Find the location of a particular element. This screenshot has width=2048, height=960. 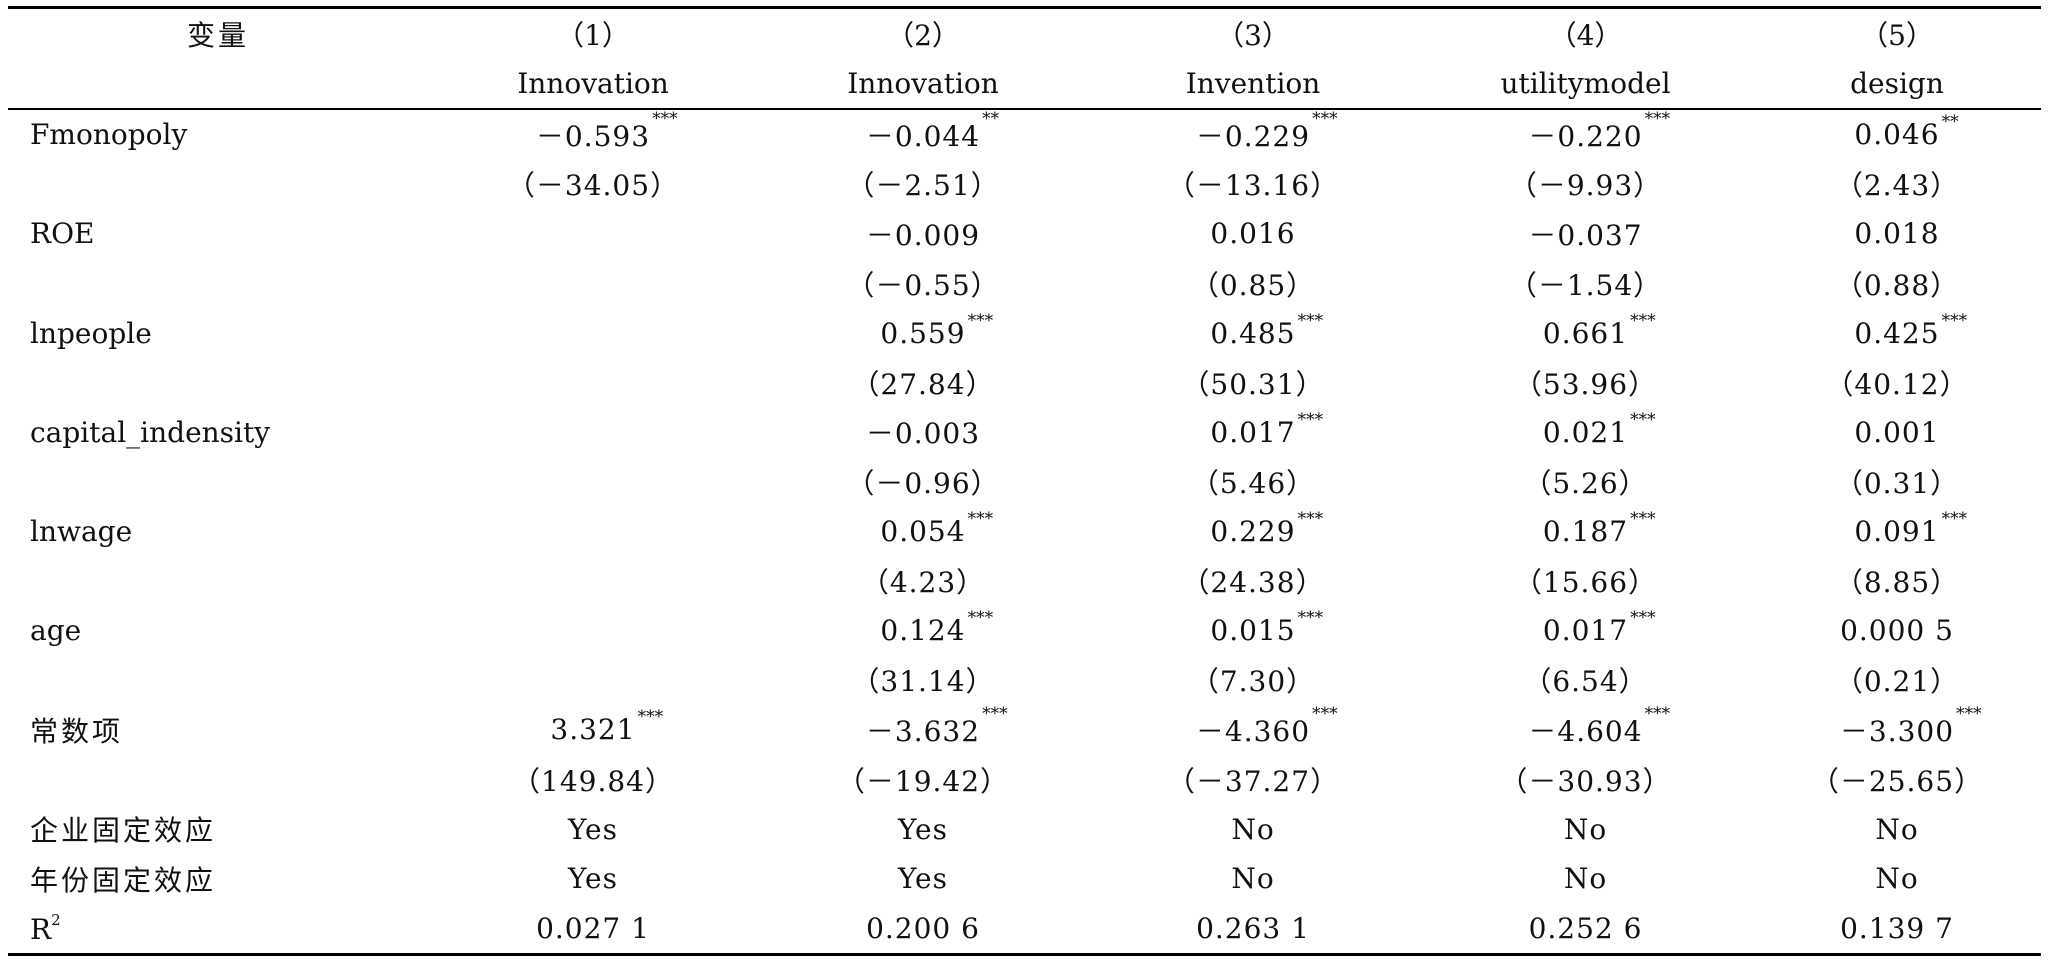

footer-label-text: R is located at coordinates (41, 929).